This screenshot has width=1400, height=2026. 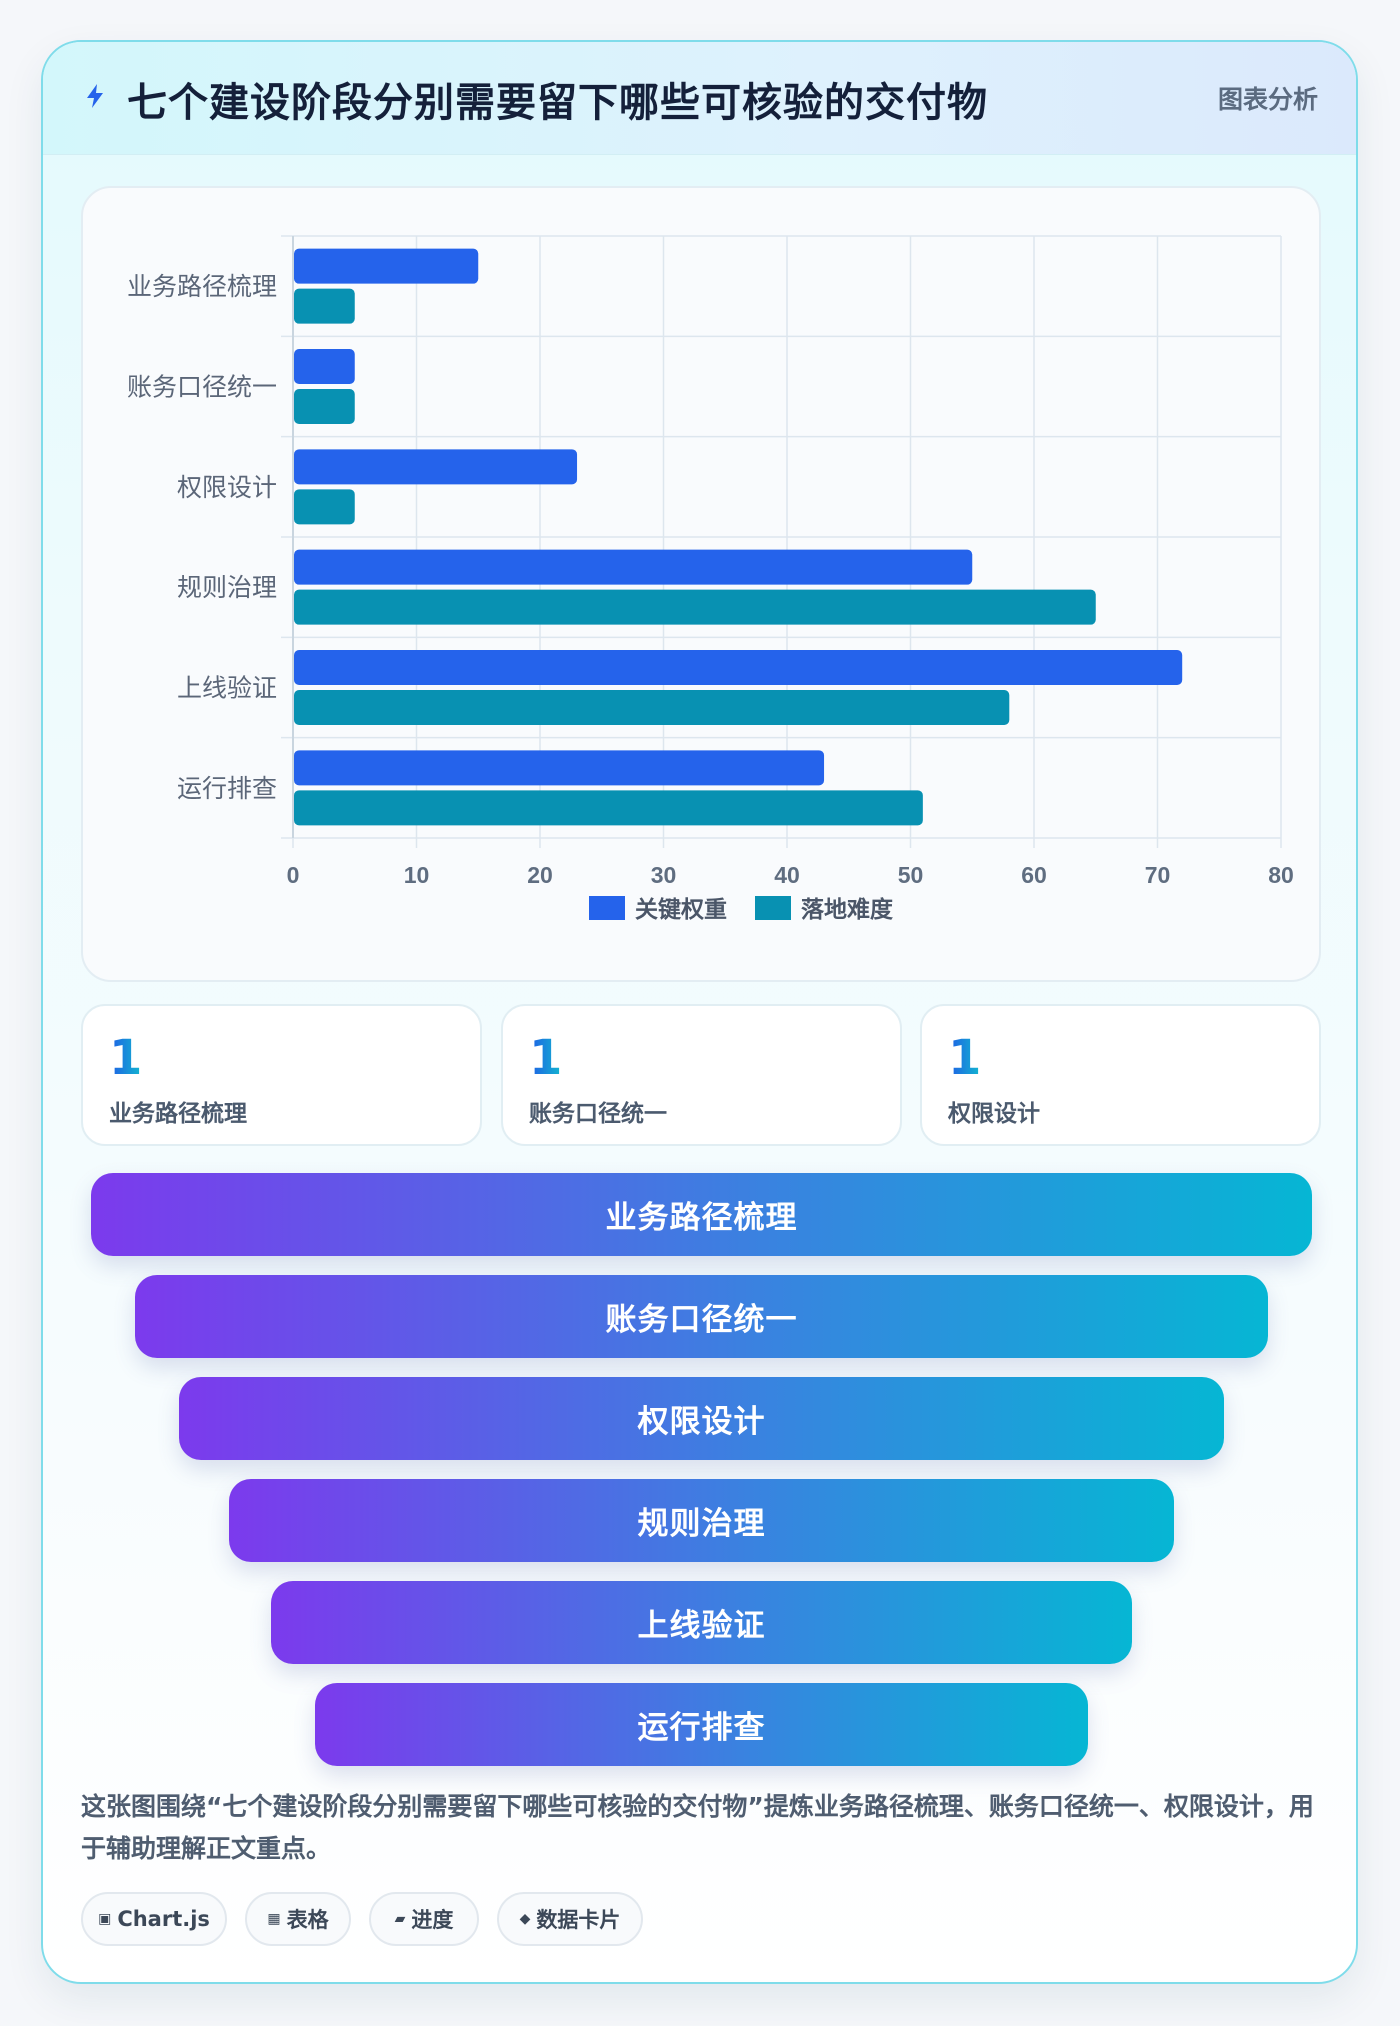 I want to click on y-category-label: 权限设计, so click(x=227, y=487).